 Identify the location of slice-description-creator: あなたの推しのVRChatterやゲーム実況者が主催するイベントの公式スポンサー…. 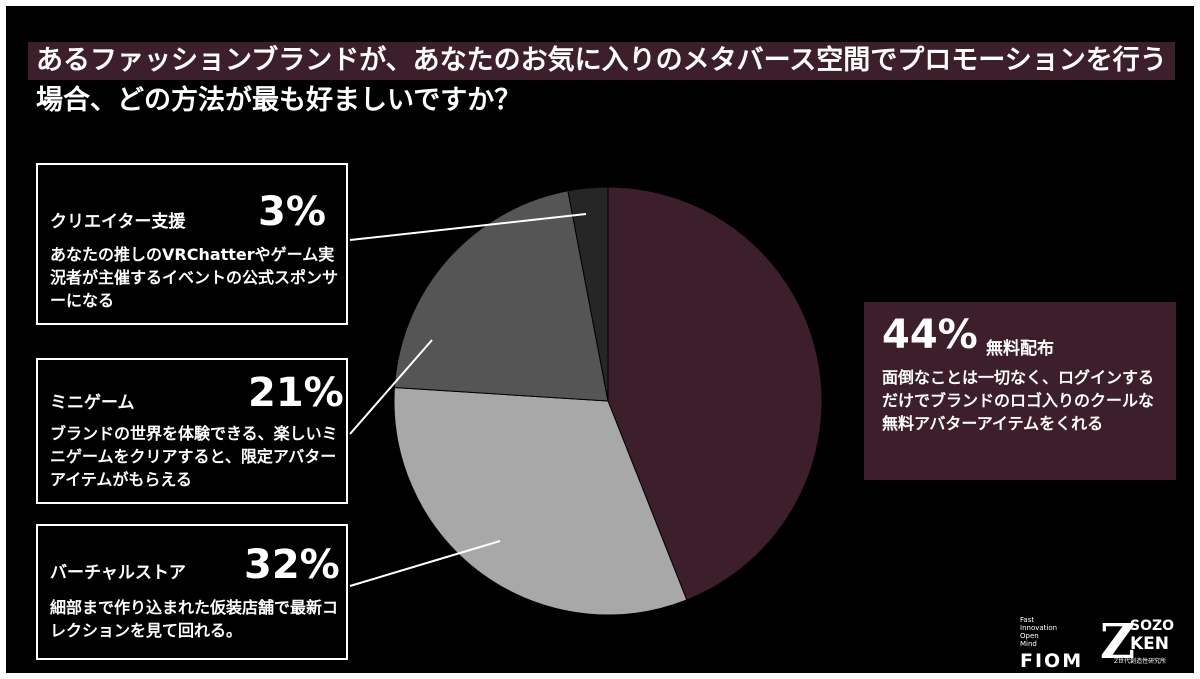
(194, 277).